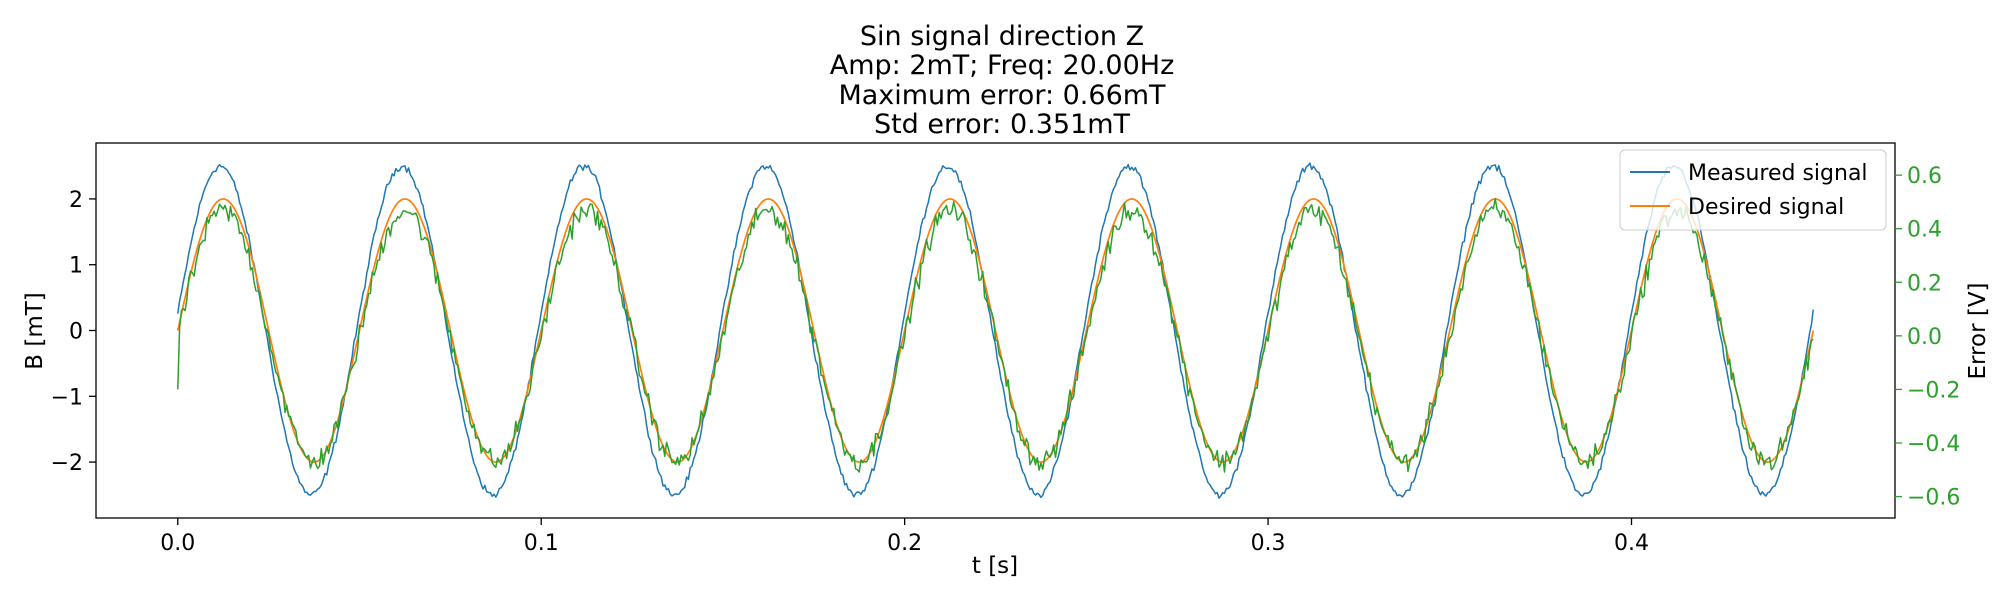 The width and height of the screenshot is (2000, 600). Describe the element at coordinates (1924, 337) in the screenshot. I see `y2-tick-label: 0.0` at that location.